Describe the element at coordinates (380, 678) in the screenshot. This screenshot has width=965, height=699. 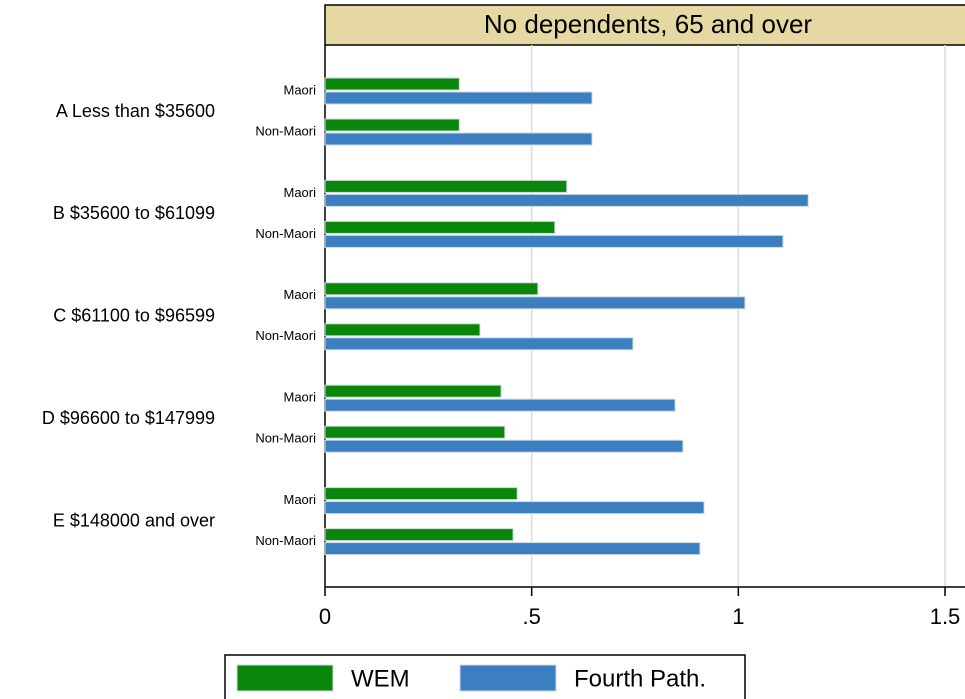
I see `legend-label: WEM` at that location.